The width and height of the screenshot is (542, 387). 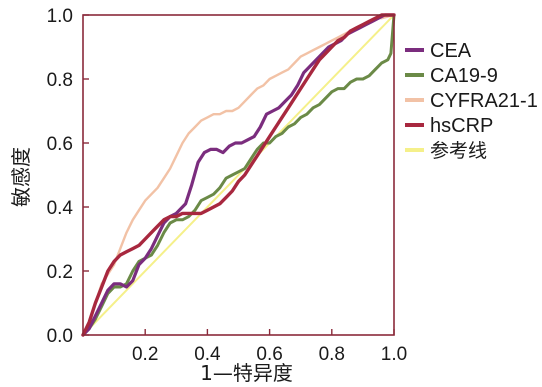 What do you see at coordinates (484, 101) in the screenshot?
I see `legend-label: CYFRA21-1` at bounding box center [484, 101].